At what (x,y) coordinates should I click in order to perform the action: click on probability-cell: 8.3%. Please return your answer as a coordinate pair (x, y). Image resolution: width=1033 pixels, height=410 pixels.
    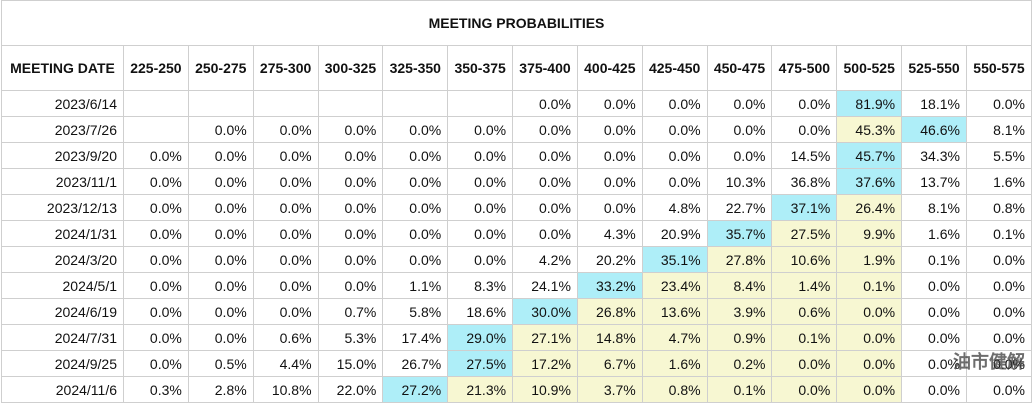
    Looking at the image, I should click on (480, 285).